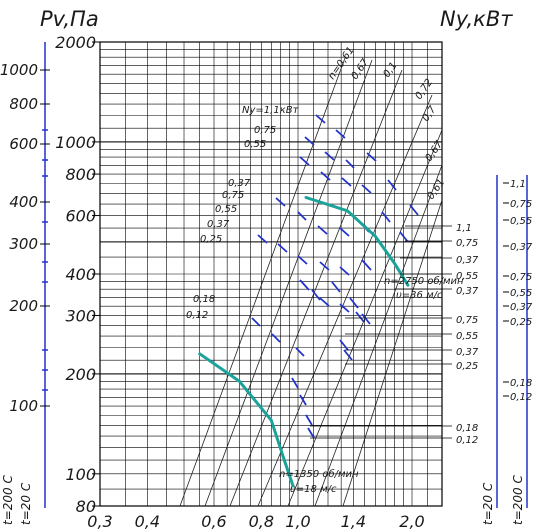 The width and height of the screenshot is (543, 532). What do you see at coordinates (518, 184) in the screenshot?
I see `right-scale-tick-label-0: 1,1` at bounding box center [518, 184].